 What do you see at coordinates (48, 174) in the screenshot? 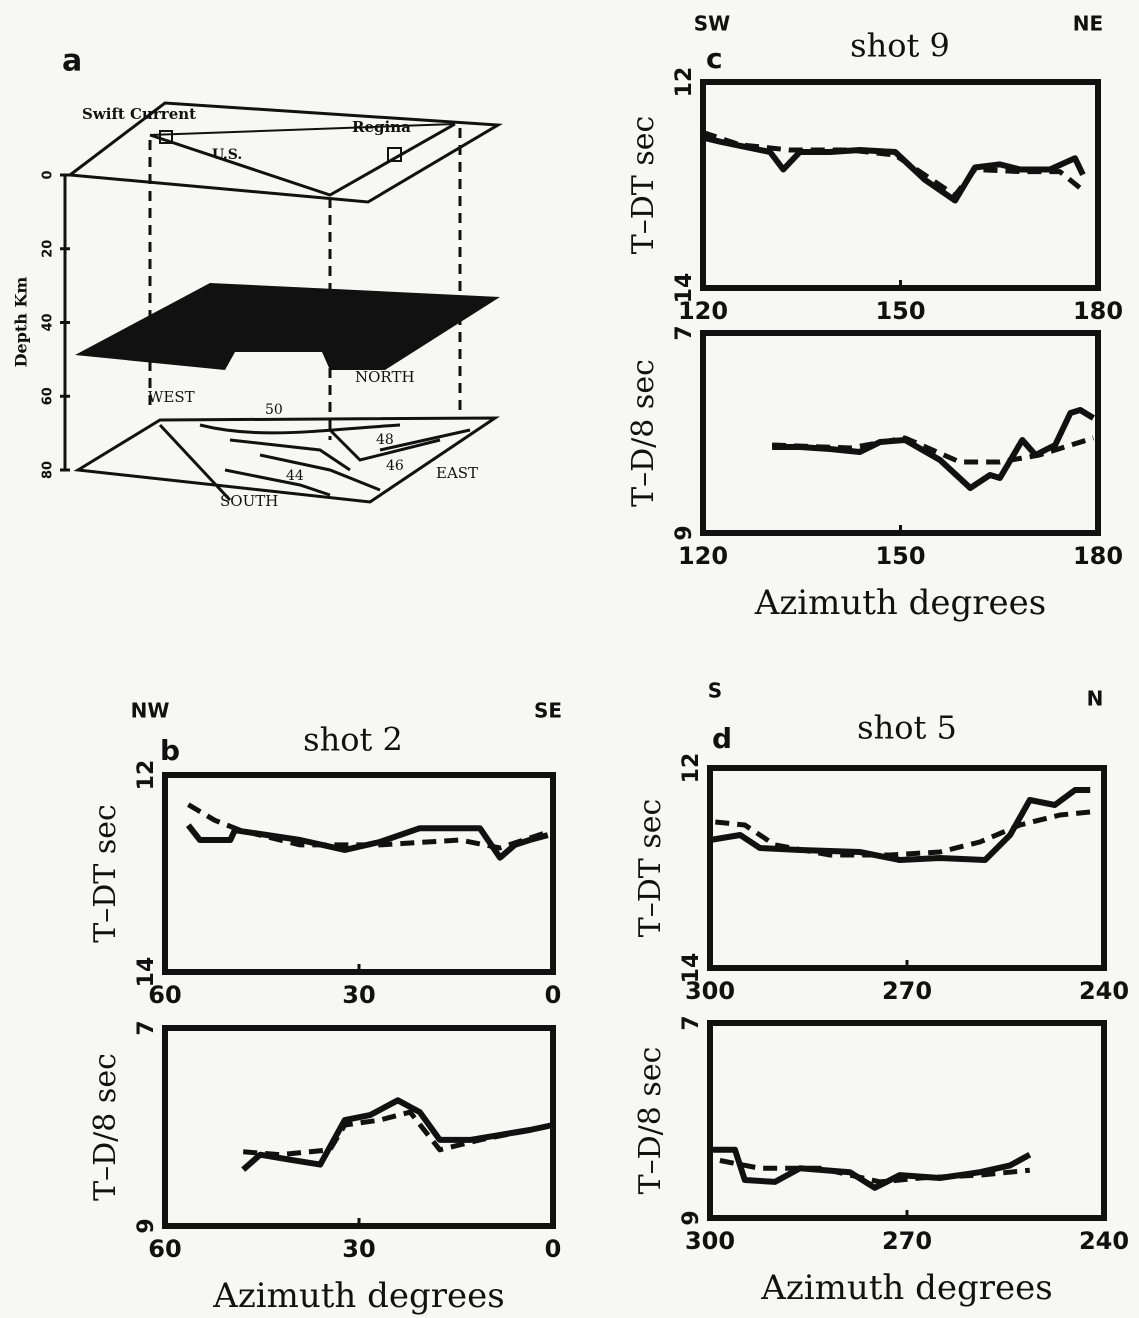
I see `depth-tick-label: 0` at bounding box center [48, 174].